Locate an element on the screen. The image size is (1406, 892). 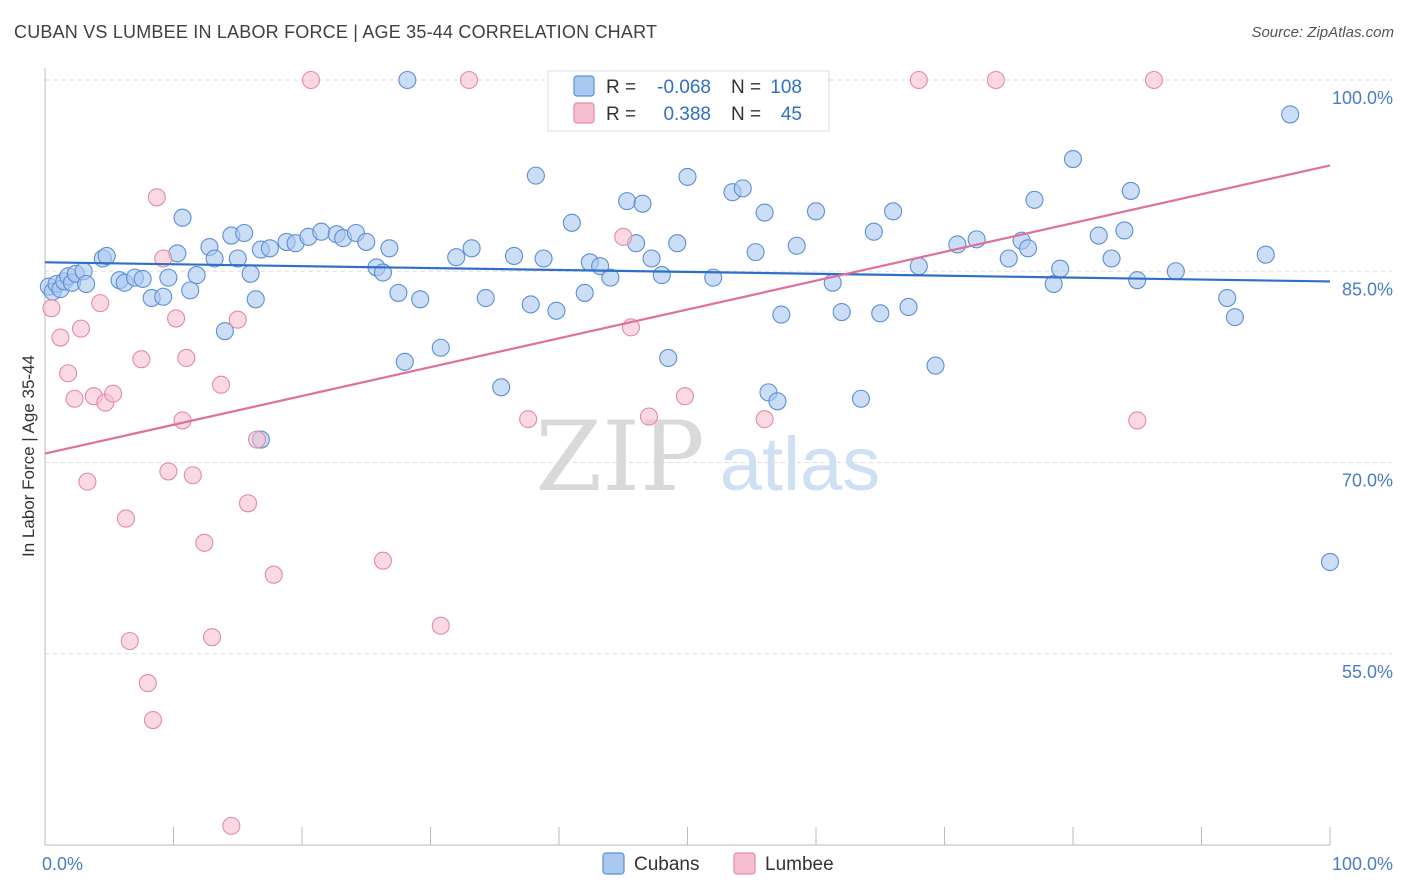
y-tick-label-2: 85.0% is located at coordinates (1367, 289).